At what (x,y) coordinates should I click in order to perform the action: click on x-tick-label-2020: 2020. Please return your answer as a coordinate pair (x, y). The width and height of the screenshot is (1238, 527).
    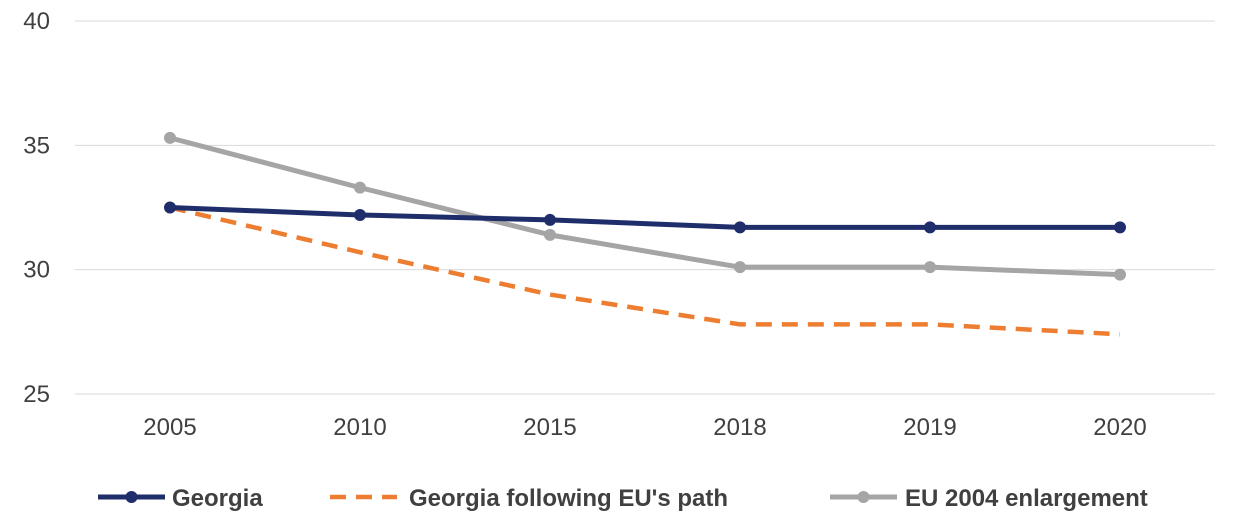
    Looking at the image, I should click on (1119, 427).